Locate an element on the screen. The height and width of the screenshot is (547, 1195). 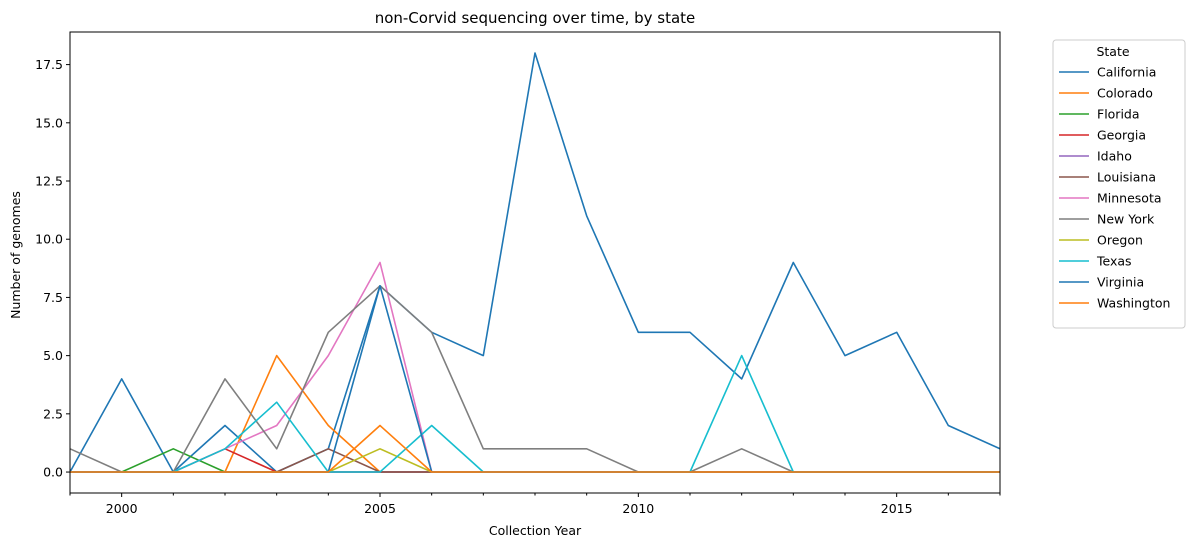
legend-label: New York is located at coordinates (1126, 219).